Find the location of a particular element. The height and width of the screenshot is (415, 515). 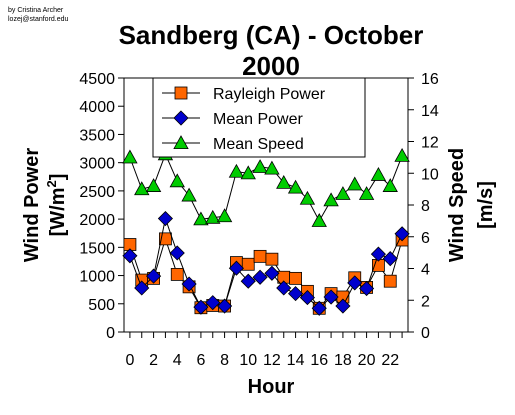

left-axis: 0 500 1000 1500 2000 2500 3000 3500 4000 4500 is located at coordinates (101, 206).